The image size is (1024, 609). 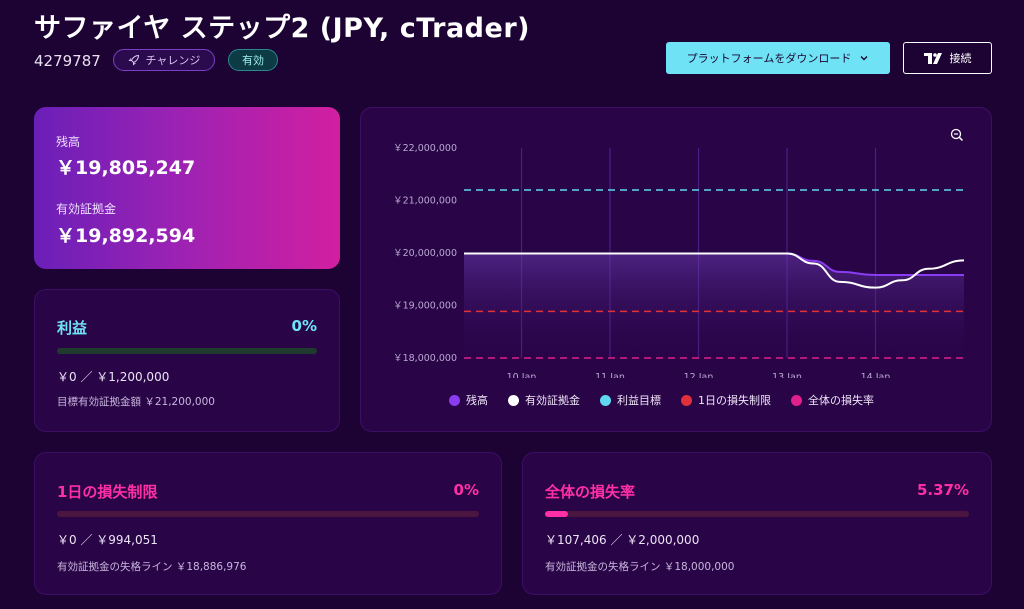 I want to click on y-tick-label: ￥21,000,000, so click(x=425, y=201).